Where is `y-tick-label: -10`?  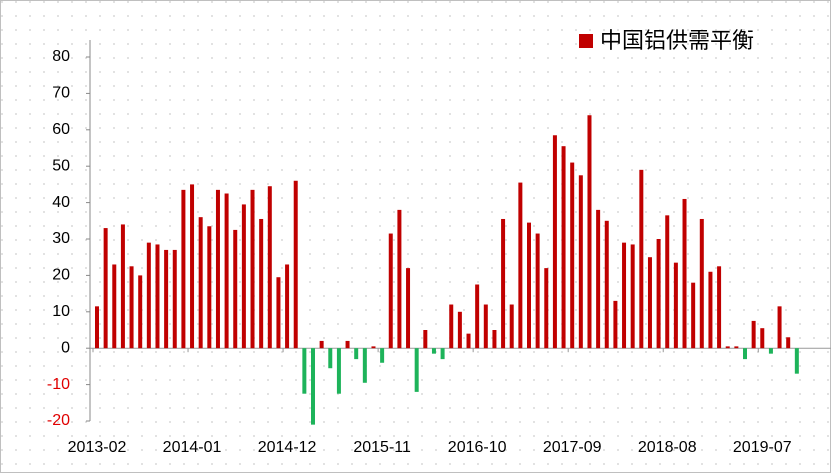 y-tick-label: -10 is located at coordinates (58, 384).